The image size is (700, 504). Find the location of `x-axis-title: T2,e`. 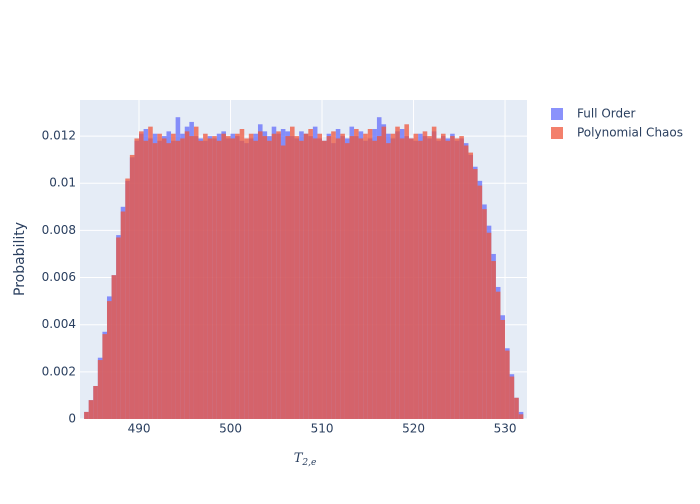

x-axis-title: T2,e is located at coordinates (305, 459).